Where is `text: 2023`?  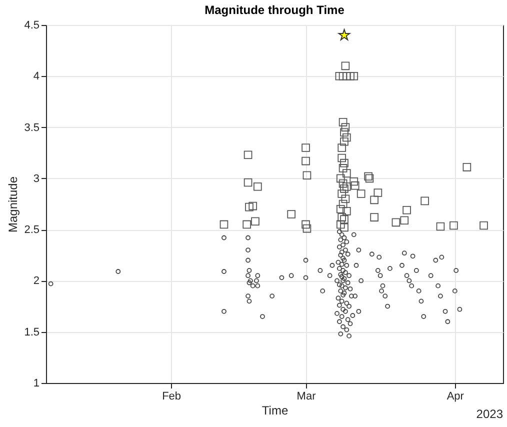 text: 2023 is located at coordinates (489, 414).